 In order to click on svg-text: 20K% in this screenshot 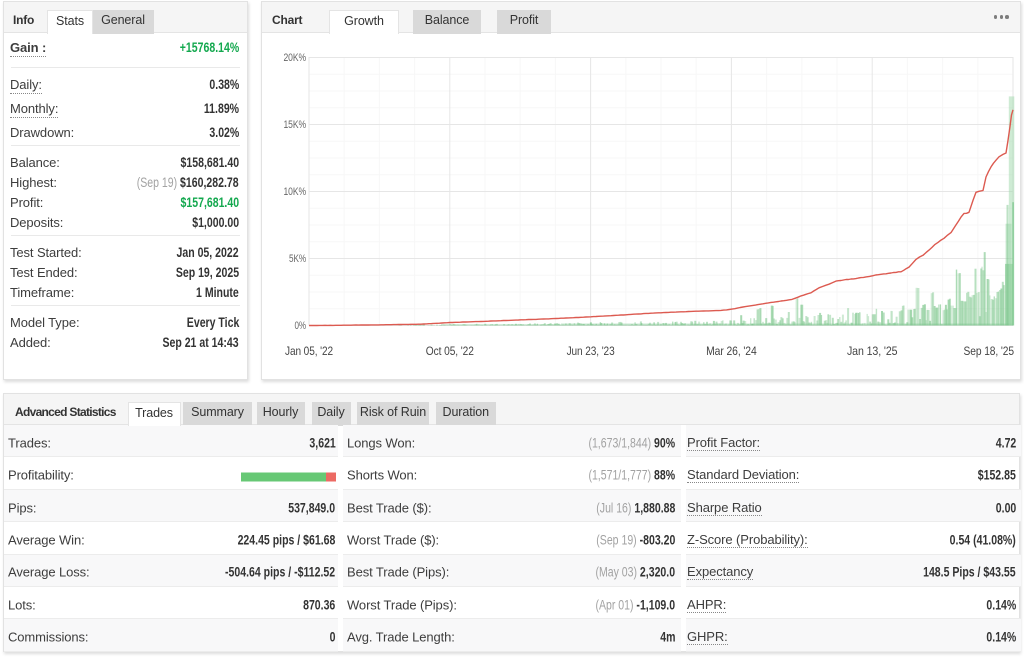, I will do `click(295, 58)`.